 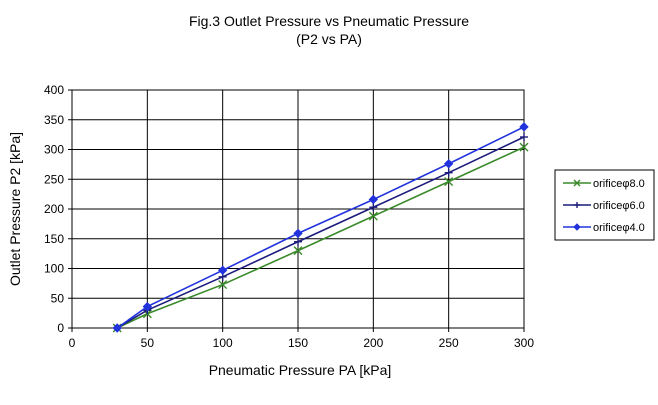 I want to click on y-tick-label: 300, so click(x=54, y=150).